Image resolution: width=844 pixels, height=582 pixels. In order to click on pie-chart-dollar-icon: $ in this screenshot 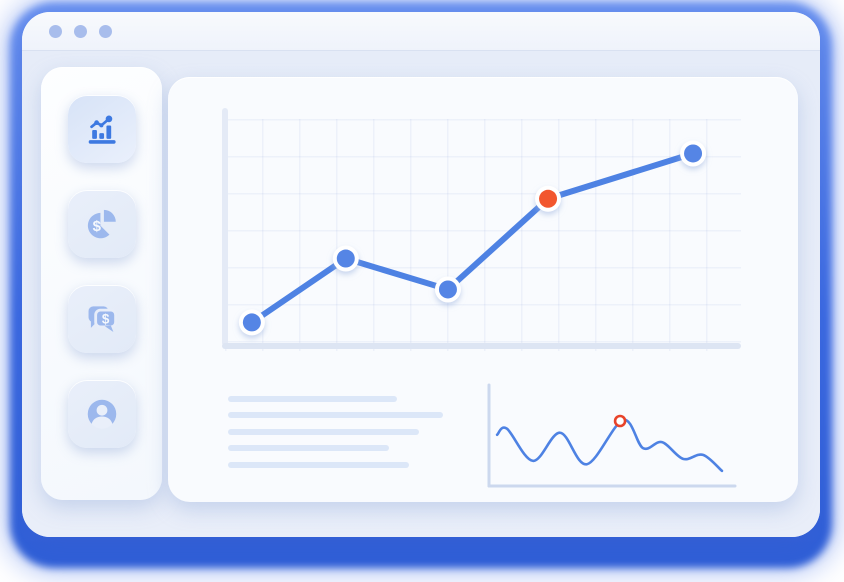, I will do `click(101, 224)`.